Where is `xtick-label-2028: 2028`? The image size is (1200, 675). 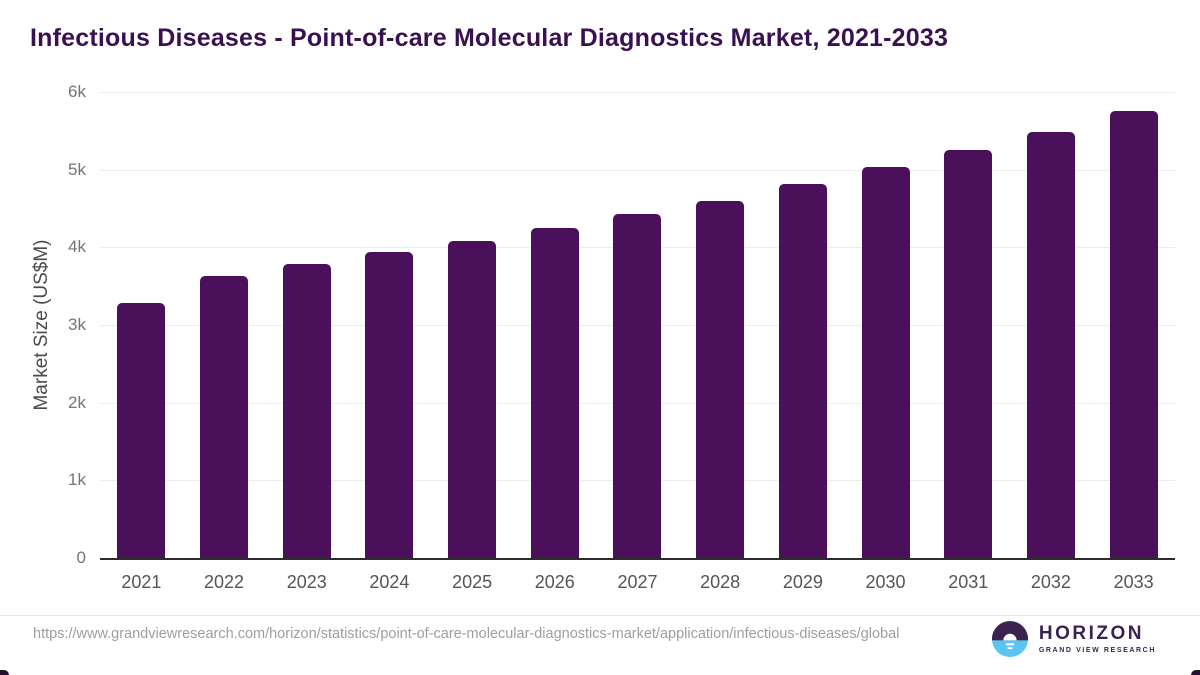 xtick-label-2028: 2028 is located at coordinates (720, 582).